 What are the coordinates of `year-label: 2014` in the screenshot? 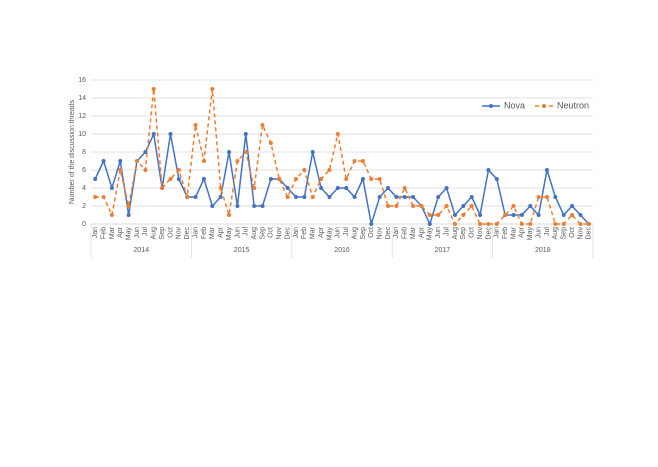 It's located at (141, 250).